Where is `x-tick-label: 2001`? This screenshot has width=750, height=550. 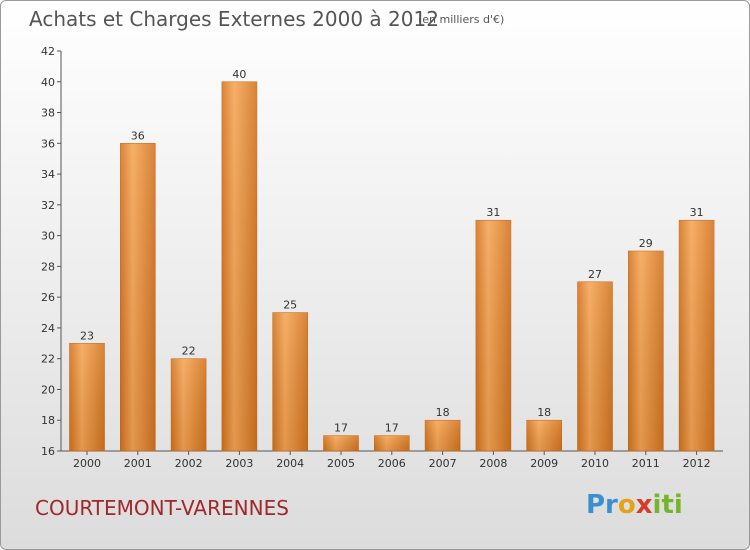 x-tick-label: 2001 is located at coordinates (138, 463).